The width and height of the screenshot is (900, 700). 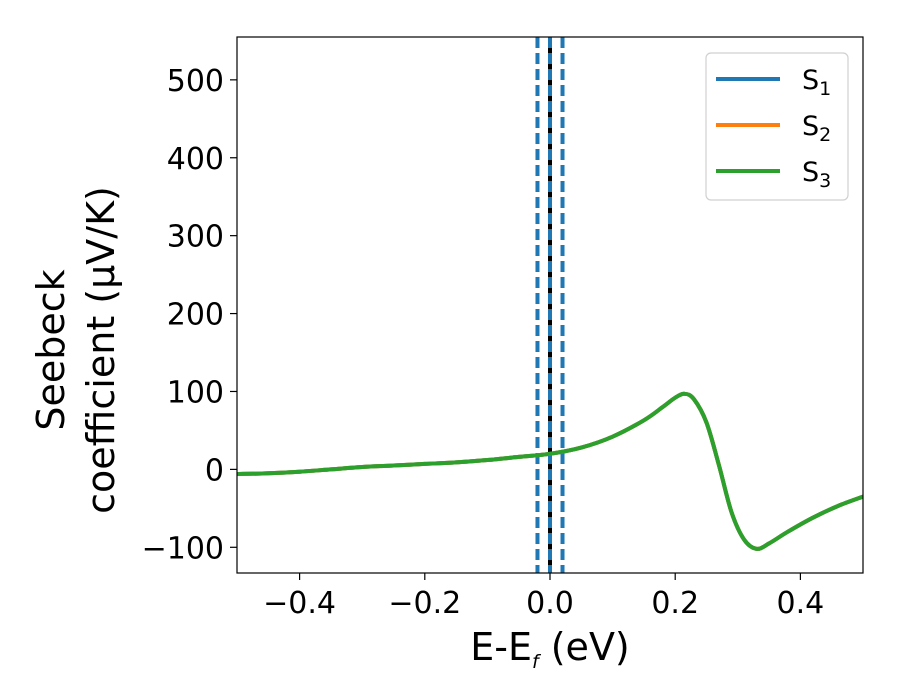 I want to click on y-tick-label: −100, so click(x=183, y=548).